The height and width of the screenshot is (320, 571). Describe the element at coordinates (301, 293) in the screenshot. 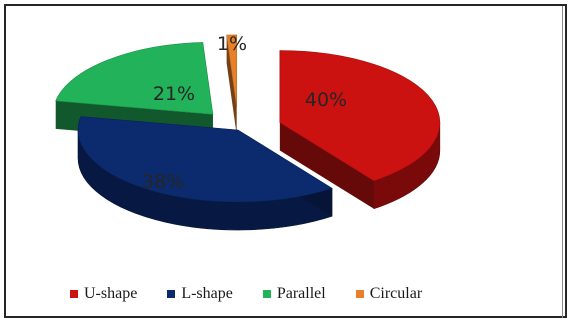

I see `legend-label: Parallel` at that location.